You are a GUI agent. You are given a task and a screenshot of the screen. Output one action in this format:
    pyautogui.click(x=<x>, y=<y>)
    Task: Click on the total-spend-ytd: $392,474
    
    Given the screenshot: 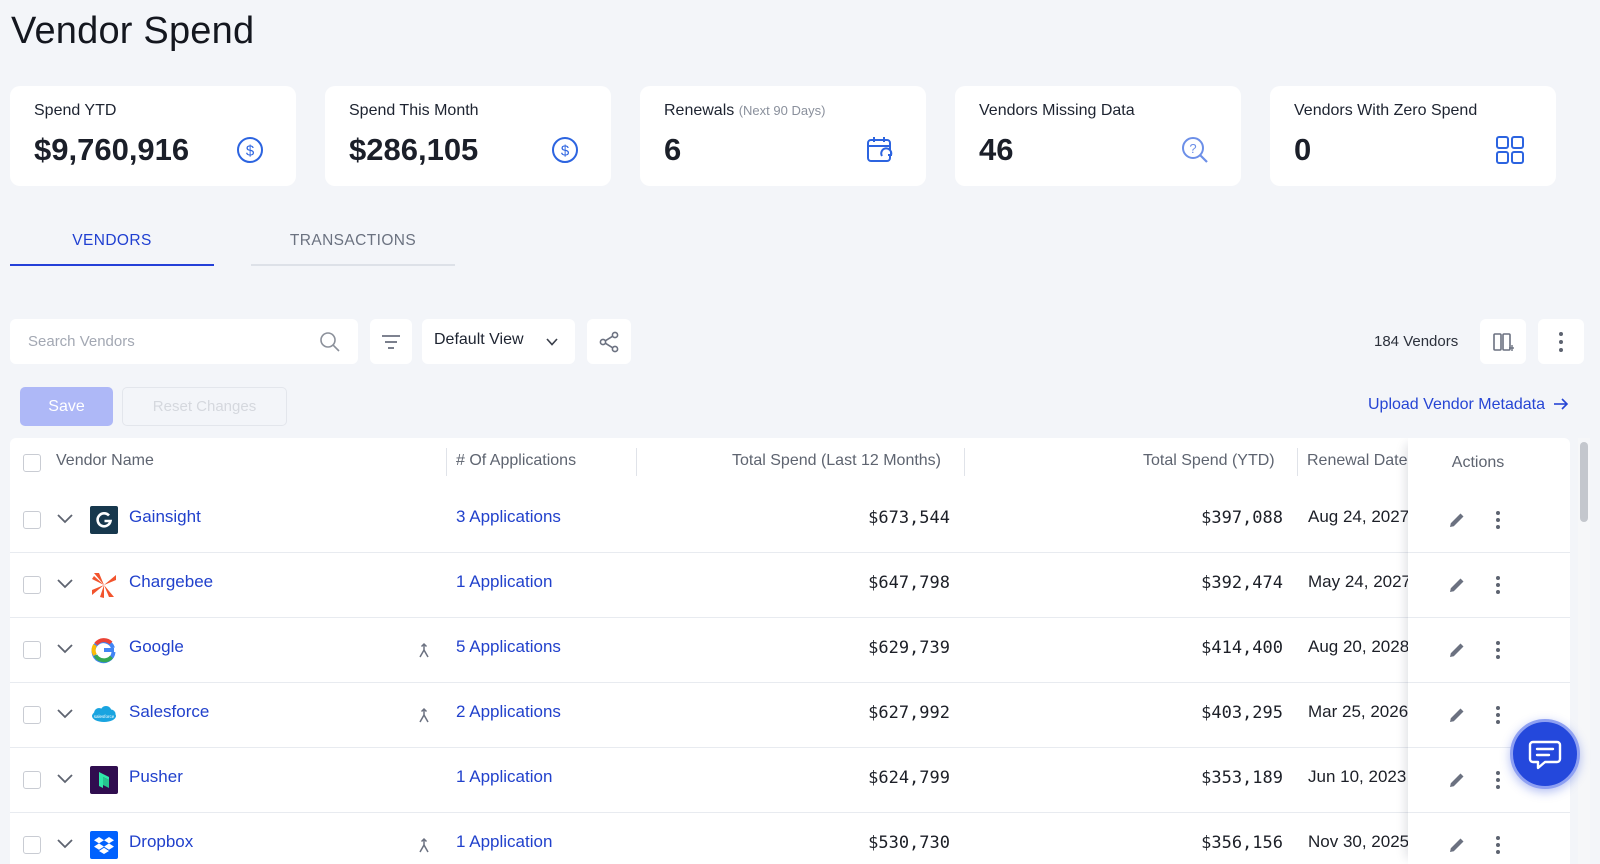 What is the action you would take?
    pyautogui.click(x=1242, y=583)
    